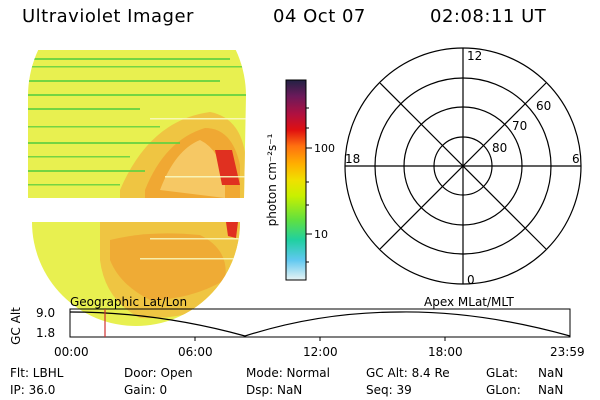 This screenshot has width=600, height=400. What do you see at coordinates (502, 373) in the screenshot?
I see `glat-label: GLat:` at bounding box center [502, 373].